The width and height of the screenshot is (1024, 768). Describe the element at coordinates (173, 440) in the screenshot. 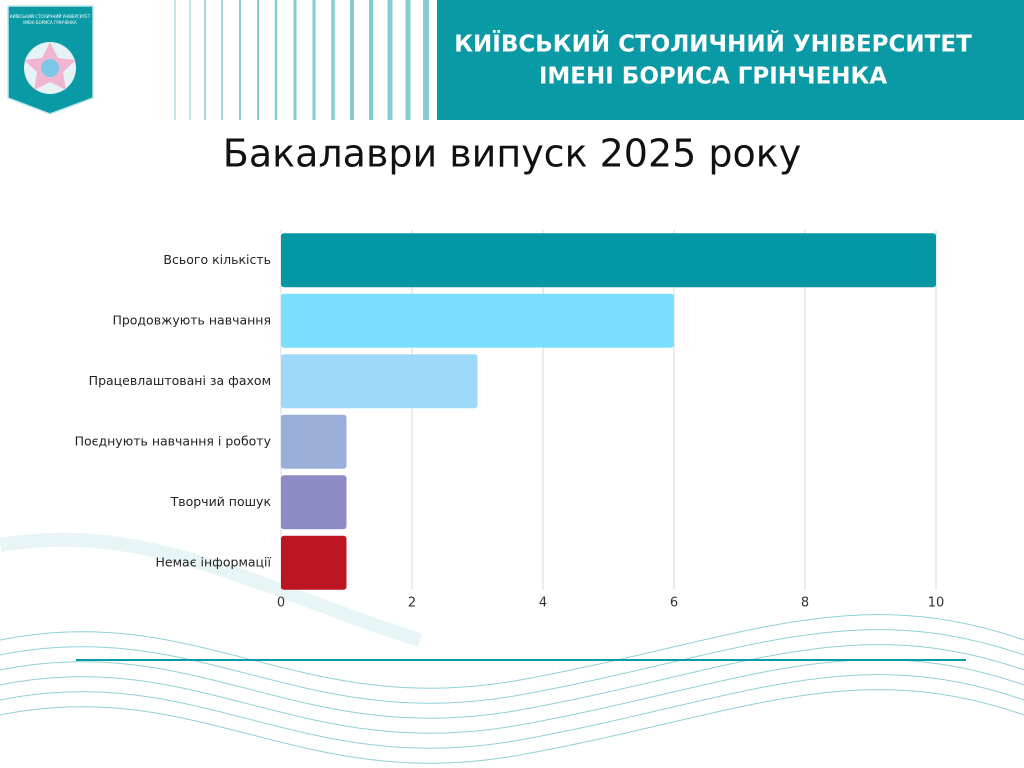

I see `y-tick-label: Поєднують навчання і роботу` at that location.